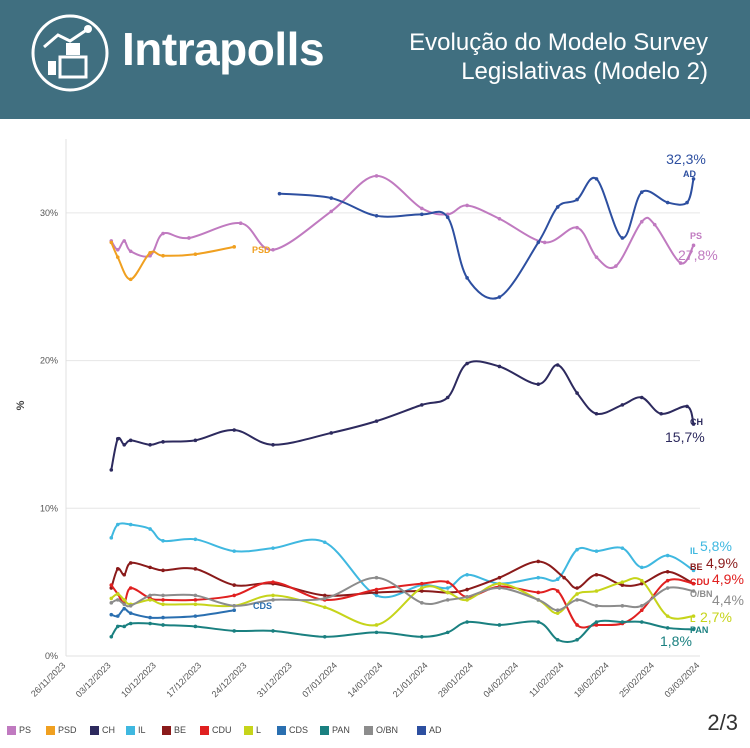 The height and width of the screenshot is (748, 750). What do you see at coordinates (319, 679) in the screenshot?
I see `x-tick-label: 07/01/2024` at bounding box center [319, 679].